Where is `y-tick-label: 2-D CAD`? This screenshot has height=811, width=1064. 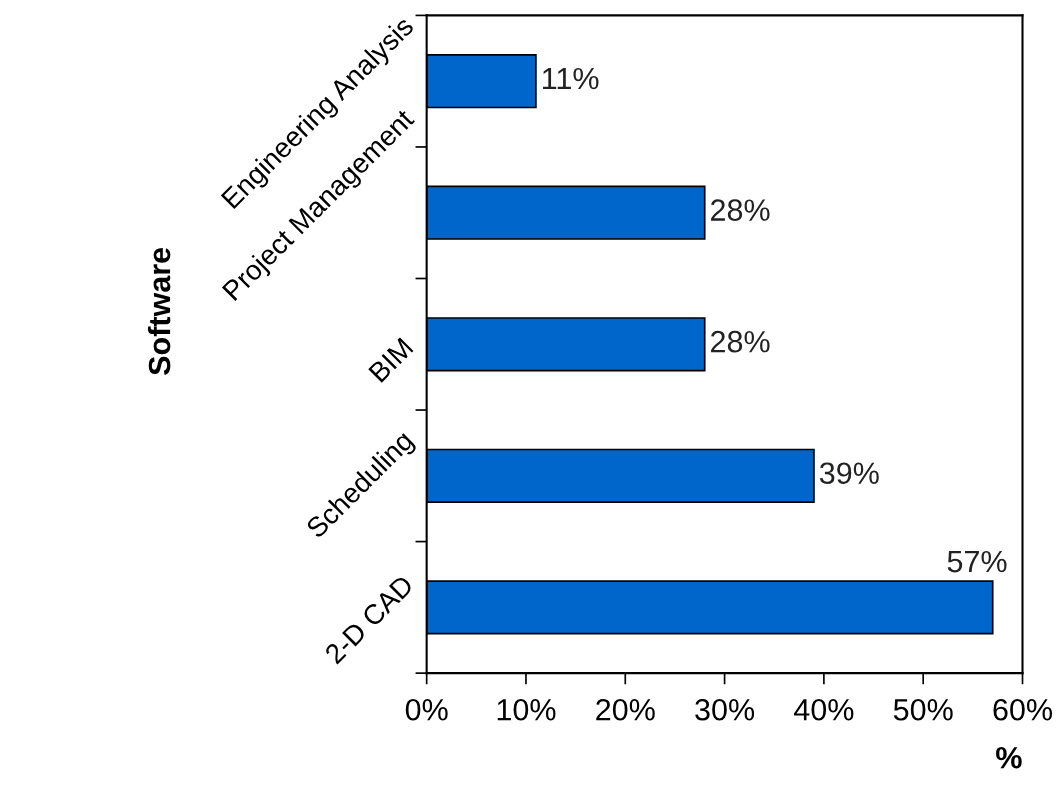 y-tick-label: 2-D CAD is located at coordinates (369, 619).